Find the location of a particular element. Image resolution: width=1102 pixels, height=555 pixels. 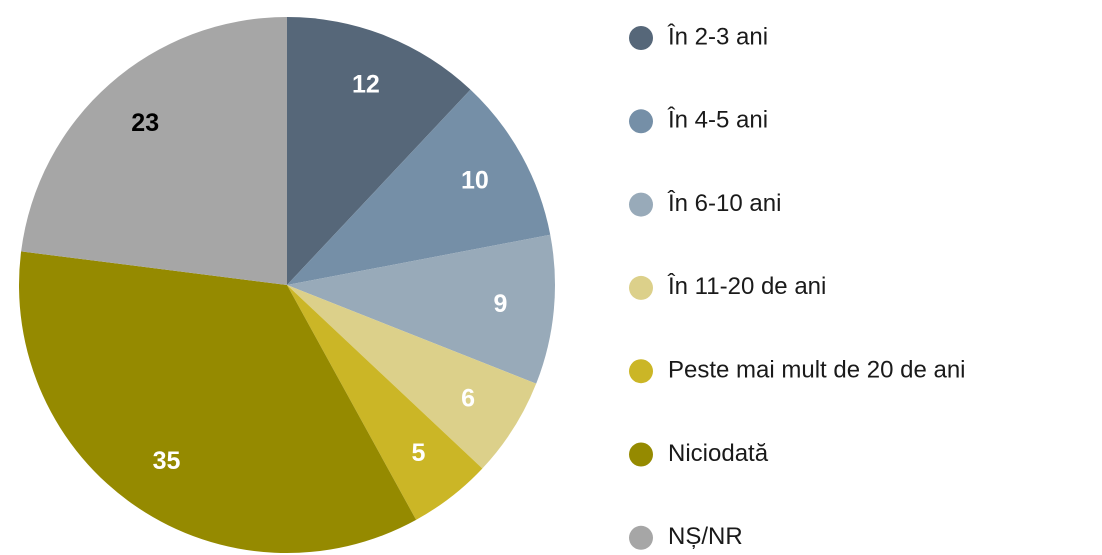

value-label: 5 is located at coordinates (418, 453).